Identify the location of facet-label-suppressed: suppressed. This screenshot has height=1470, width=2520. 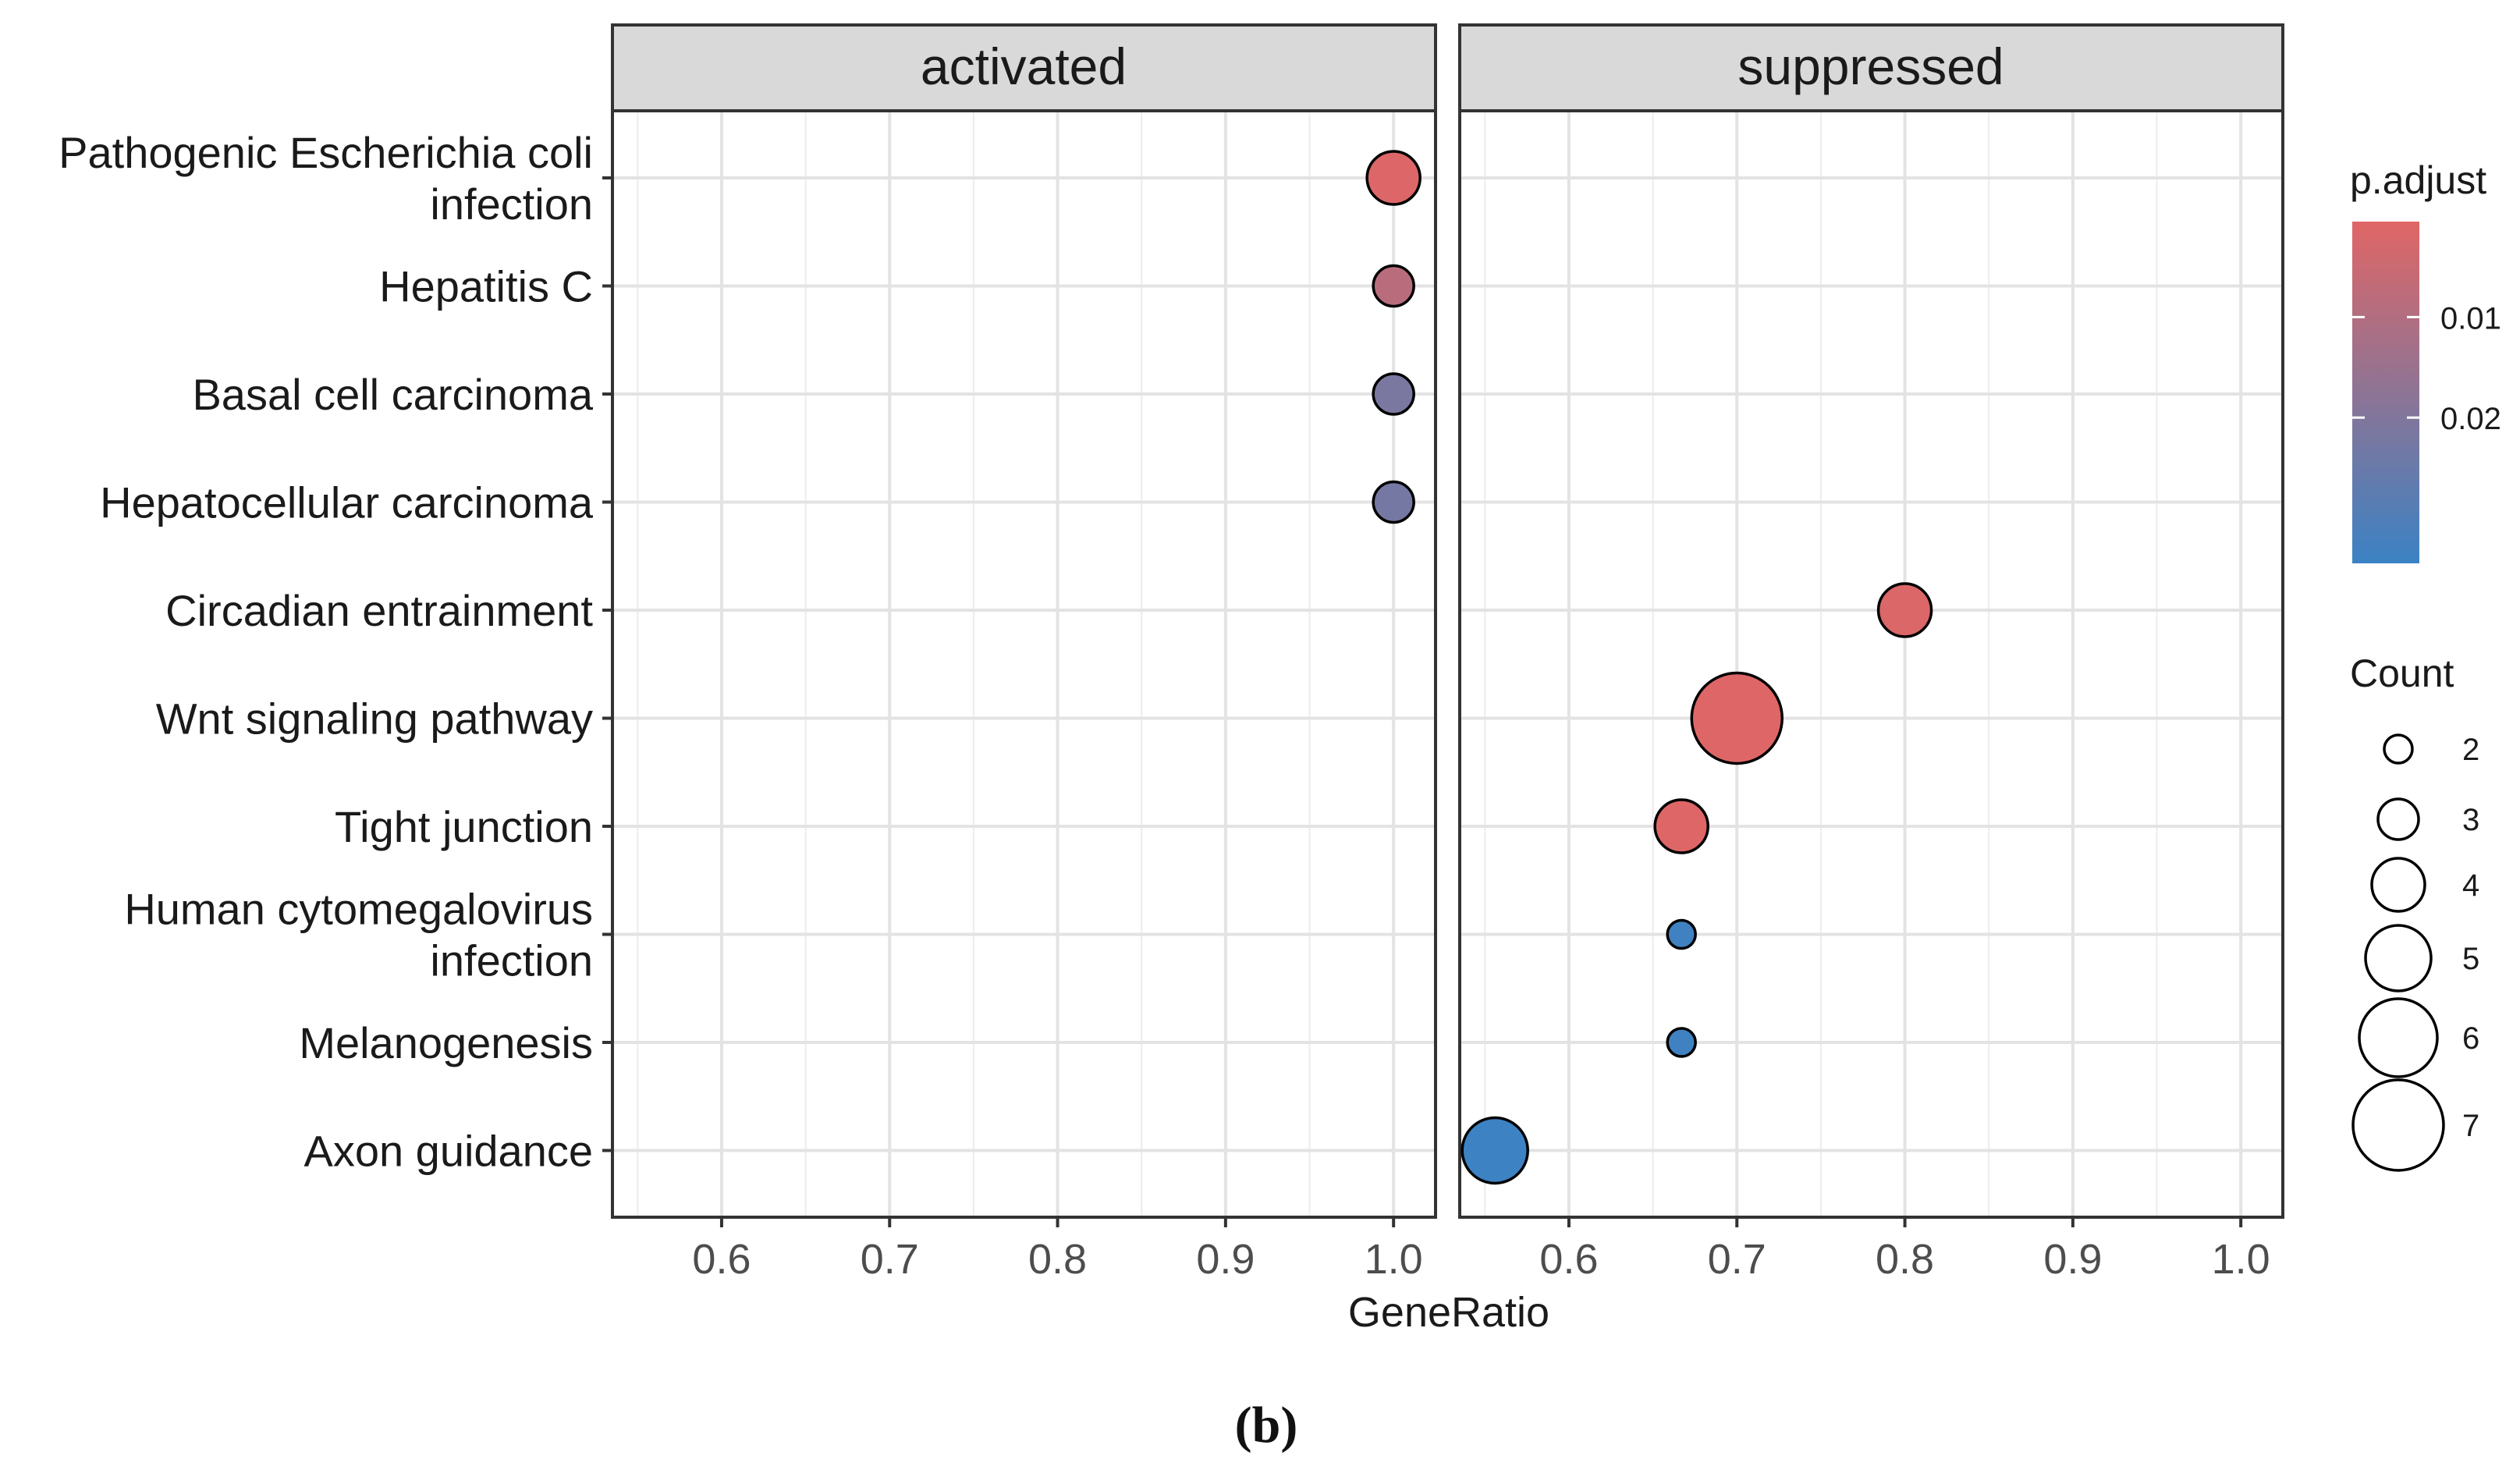
(1871, 66).